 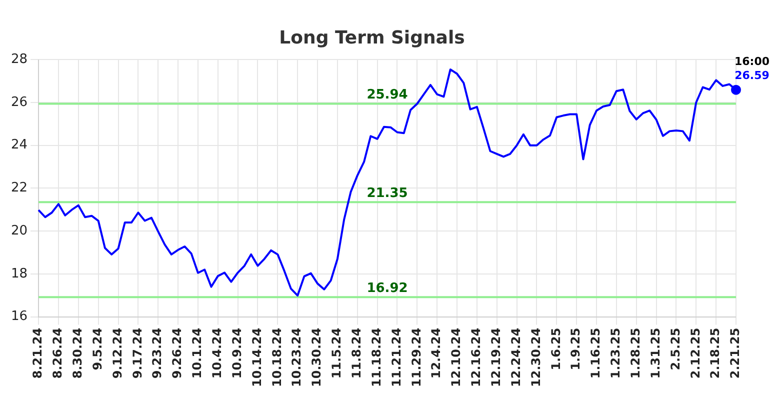 What do you see at coordinates (19, 188) in the screenshot?
I see `y-tick-label: 22` at bounding box center [19, 188].